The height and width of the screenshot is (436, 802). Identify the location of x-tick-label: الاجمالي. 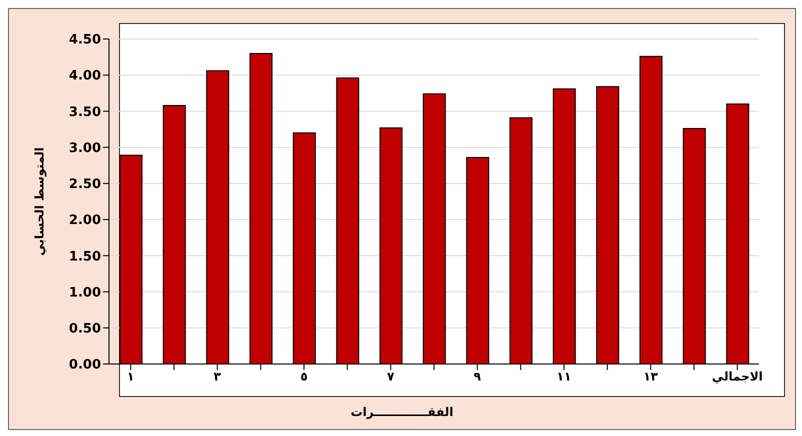
(737, 377).